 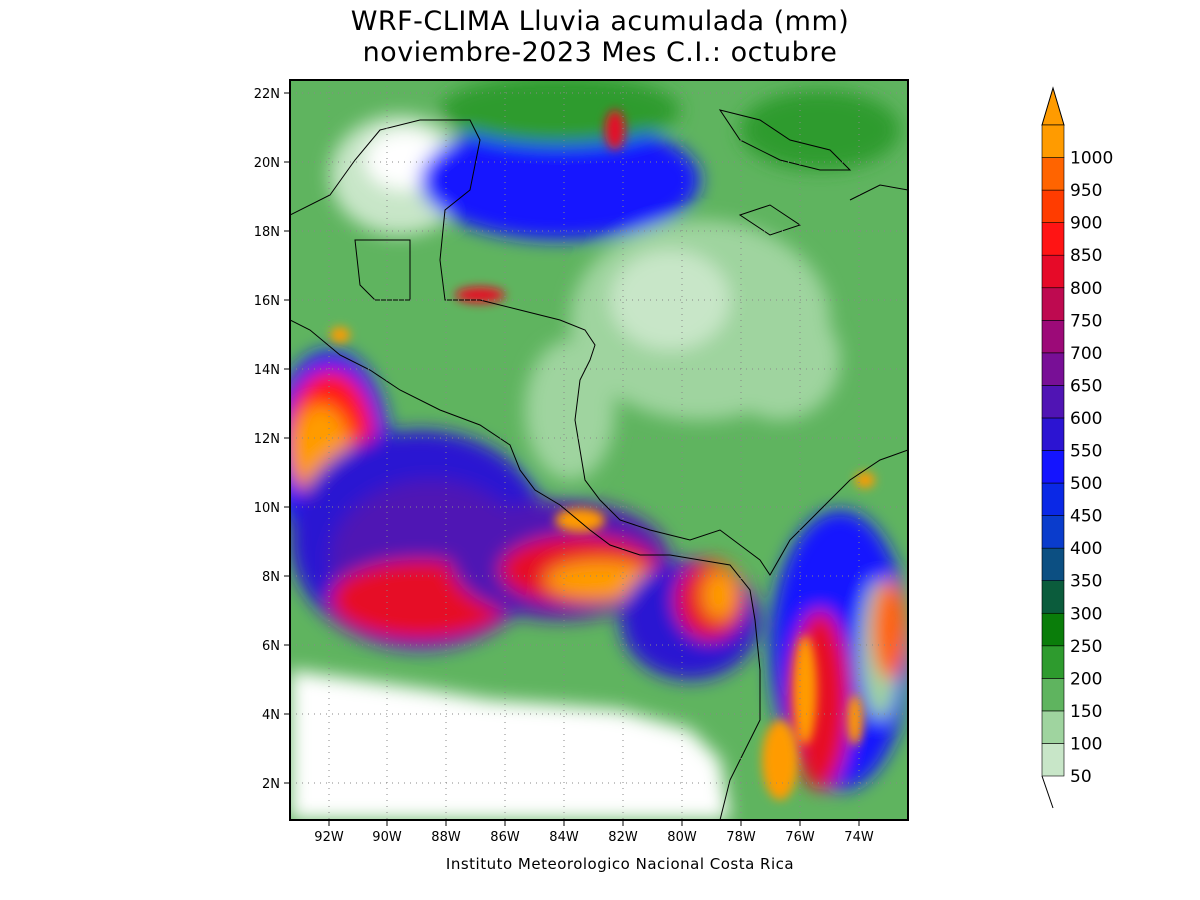 What do you see at coordinates (682, 837) in the screenshot?
I see `lon-label-80w: 80W` at bounding box center [682, 837].